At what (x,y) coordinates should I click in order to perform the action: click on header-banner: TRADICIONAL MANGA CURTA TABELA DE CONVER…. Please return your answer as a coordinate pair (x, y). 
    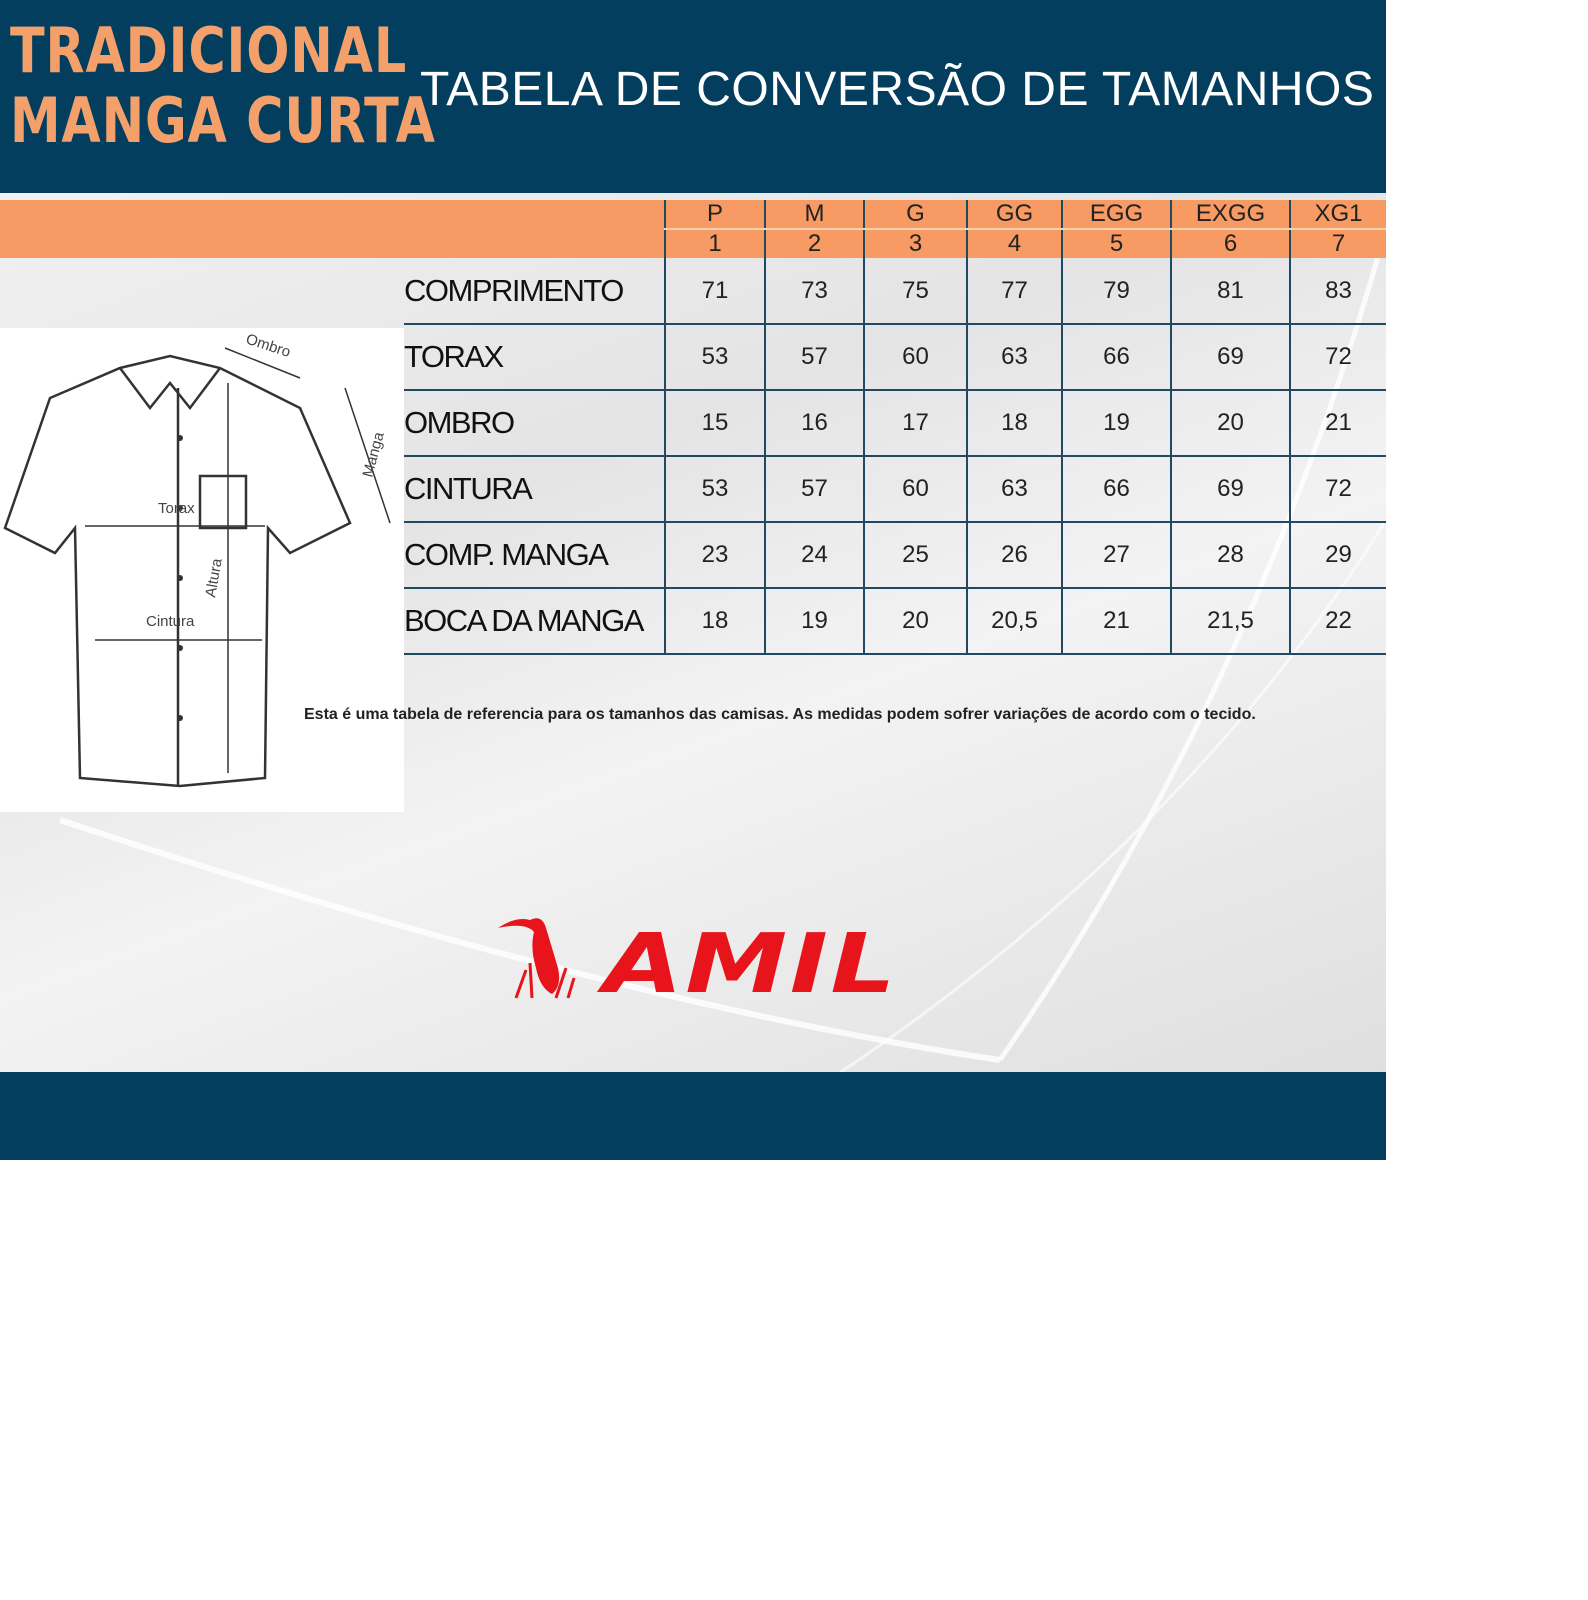
    Looking at the image, I should click on (693, 96).